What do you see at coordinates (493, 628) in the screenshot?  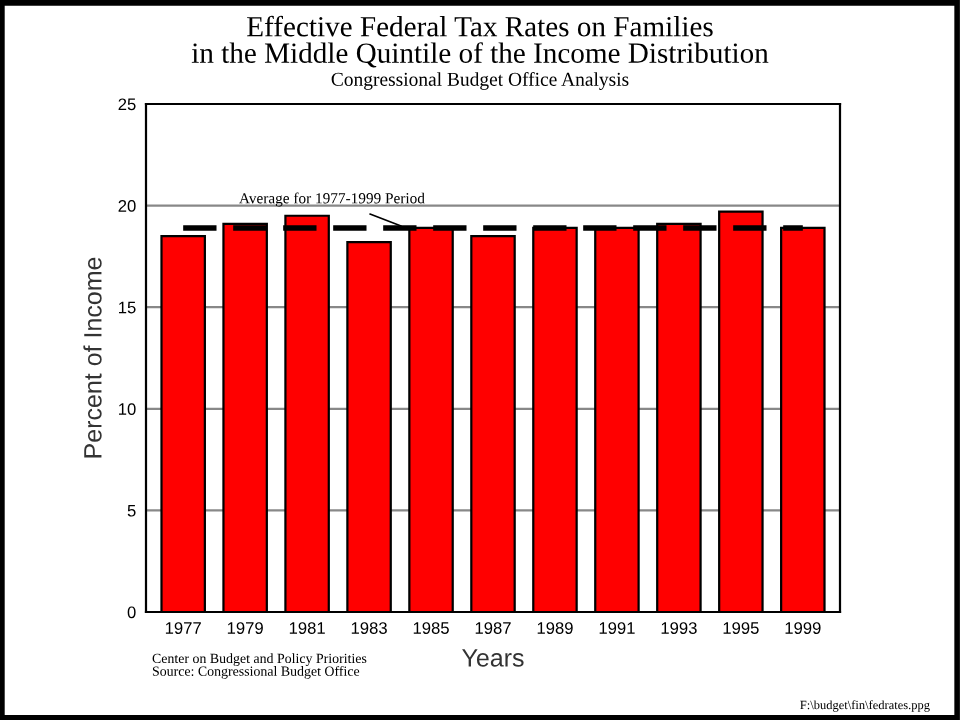 I see `x-tick-label: 1987` at bounding box center [493, 628].